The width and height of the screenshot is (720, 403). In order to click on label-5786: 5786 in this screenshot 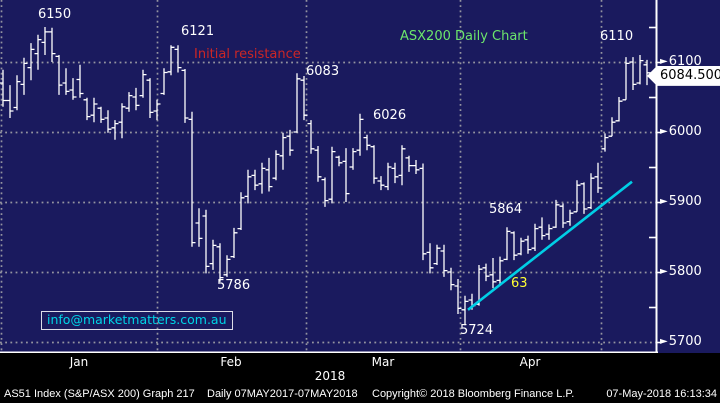, I will do `click(234, 285)`.